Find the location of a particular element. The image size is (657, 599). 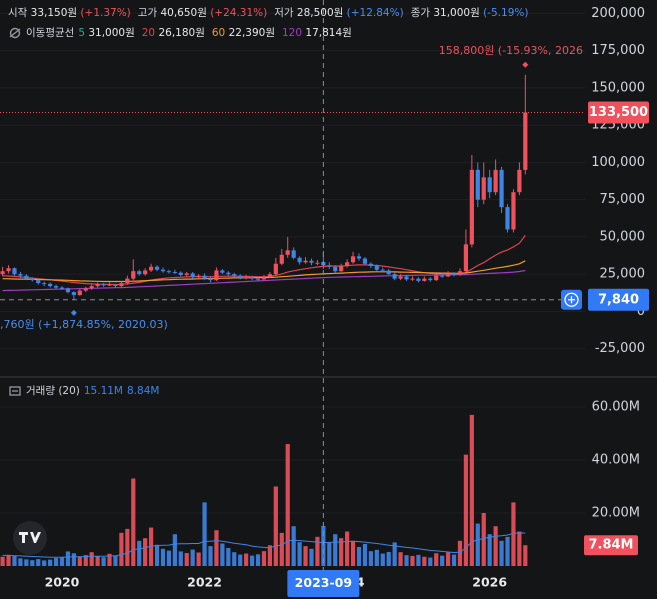

ma-period: 5 is located at coordinates (81, 33).